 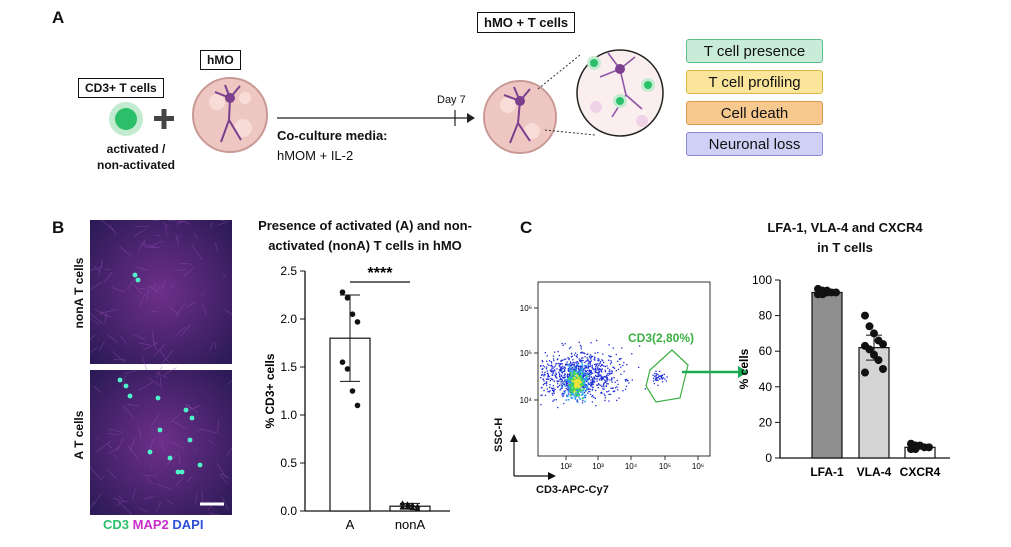 I want to click on zoom-circle-icon, so click(x=620, y=93).